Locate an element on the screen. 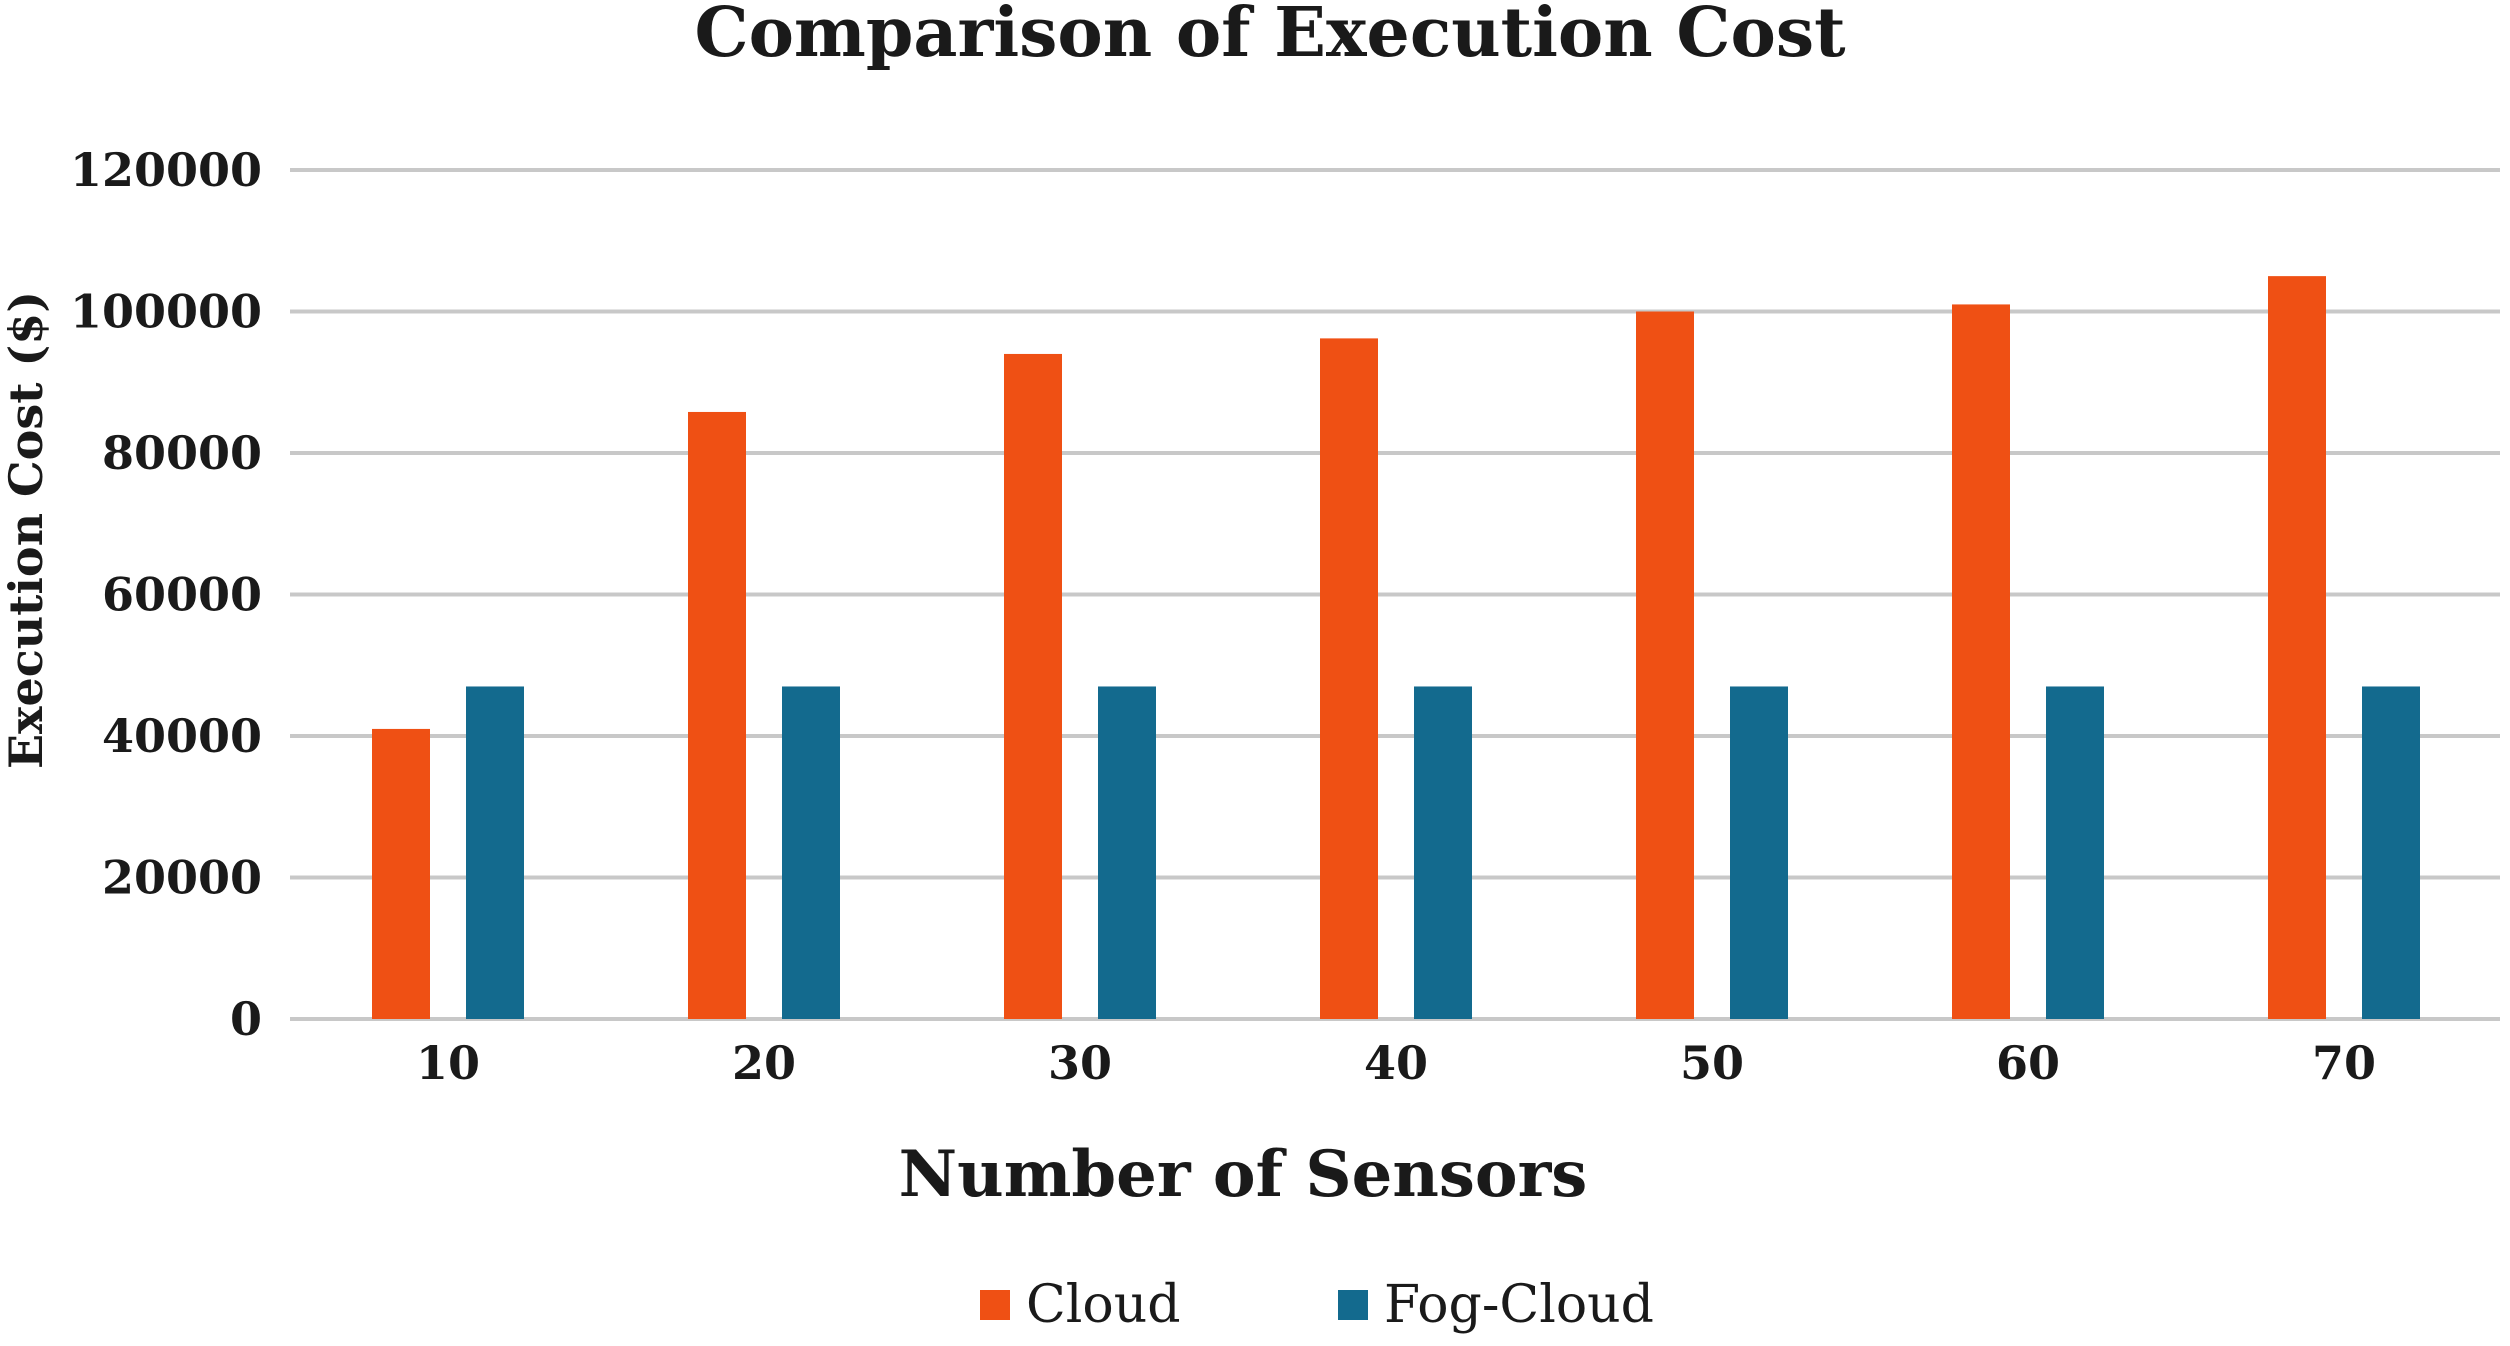 Image resolution: width=2510 pixels, height=1346 pixels. x-tick-label: 20 is located at coordinates (764, 1063).